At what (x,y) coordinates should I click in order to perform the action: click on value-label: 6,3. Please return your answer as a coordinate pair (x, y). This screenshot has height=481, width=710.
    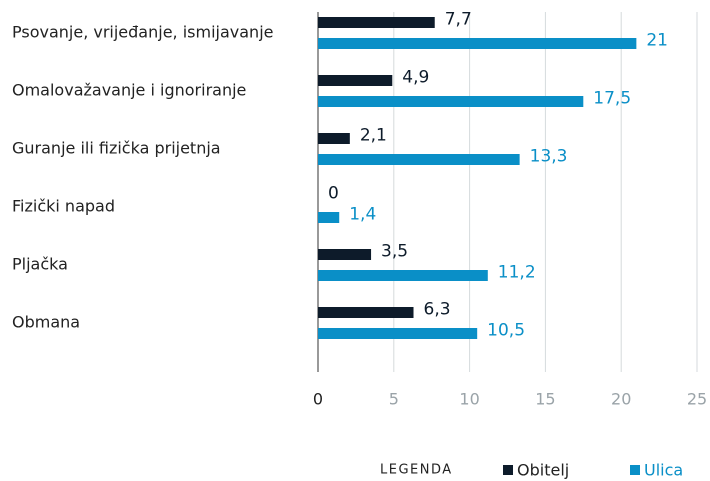
    Looking at the image, I should click on (437, 310).